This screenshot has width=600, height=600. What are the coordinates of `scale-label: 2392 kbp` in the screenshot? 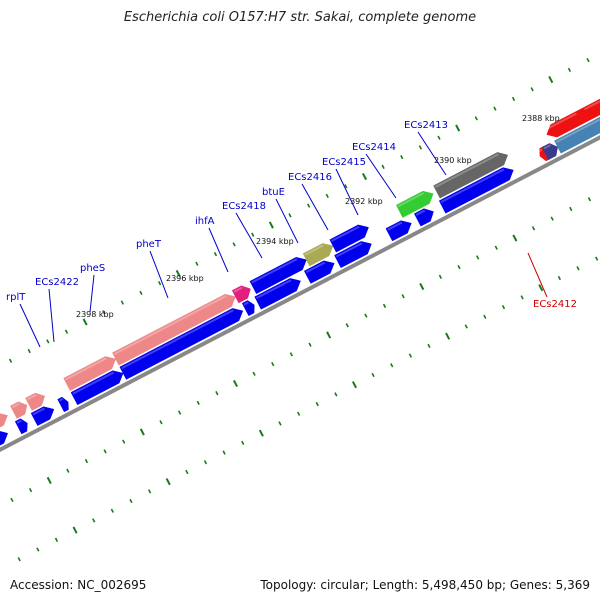 It's located at (364, 201).